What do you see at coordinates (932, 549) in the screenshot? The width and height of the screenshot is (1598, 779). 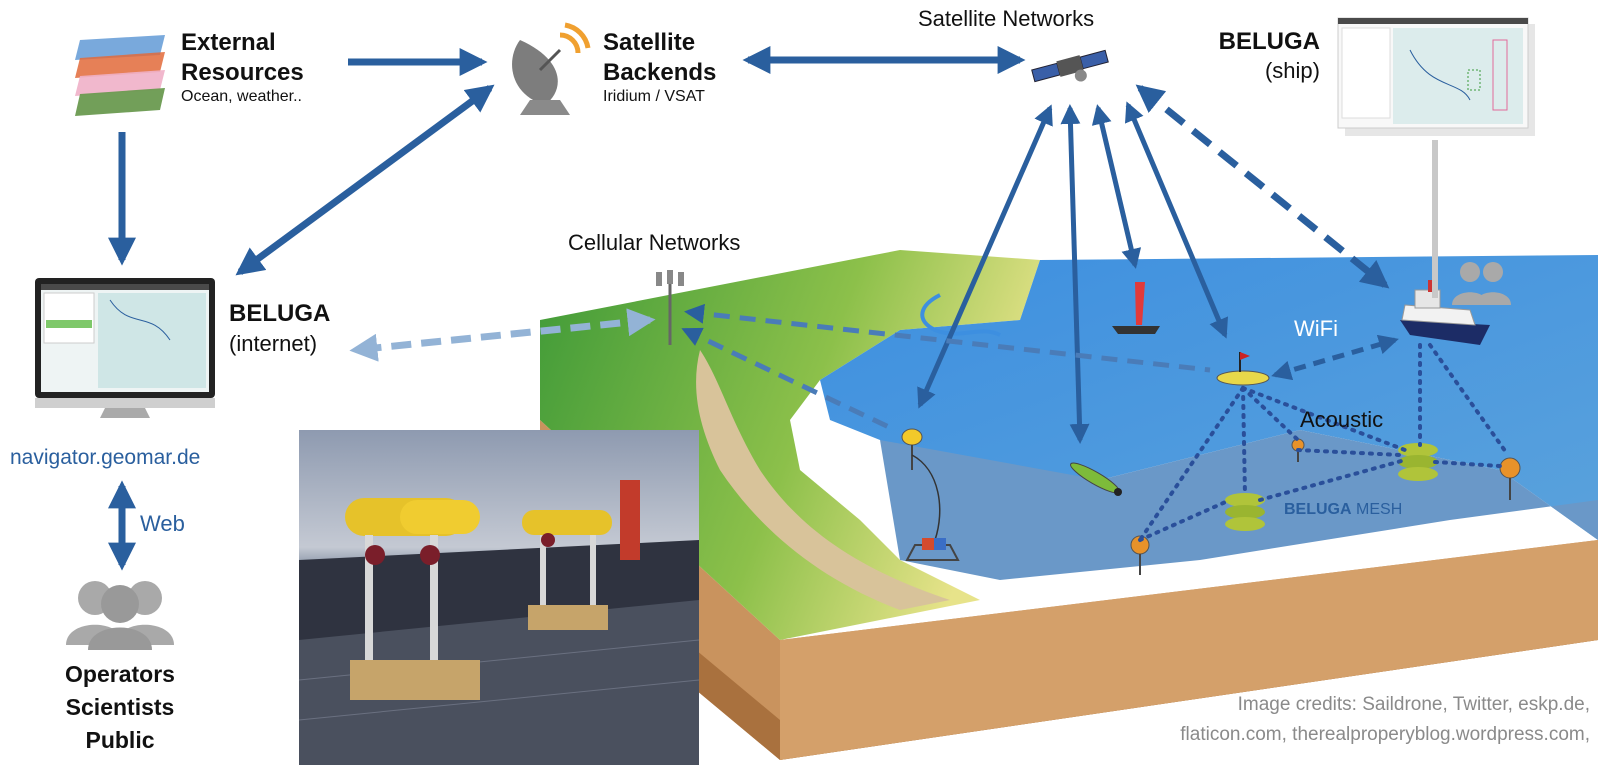 I see `seafloor-lander` at bounding box center [932, 549].